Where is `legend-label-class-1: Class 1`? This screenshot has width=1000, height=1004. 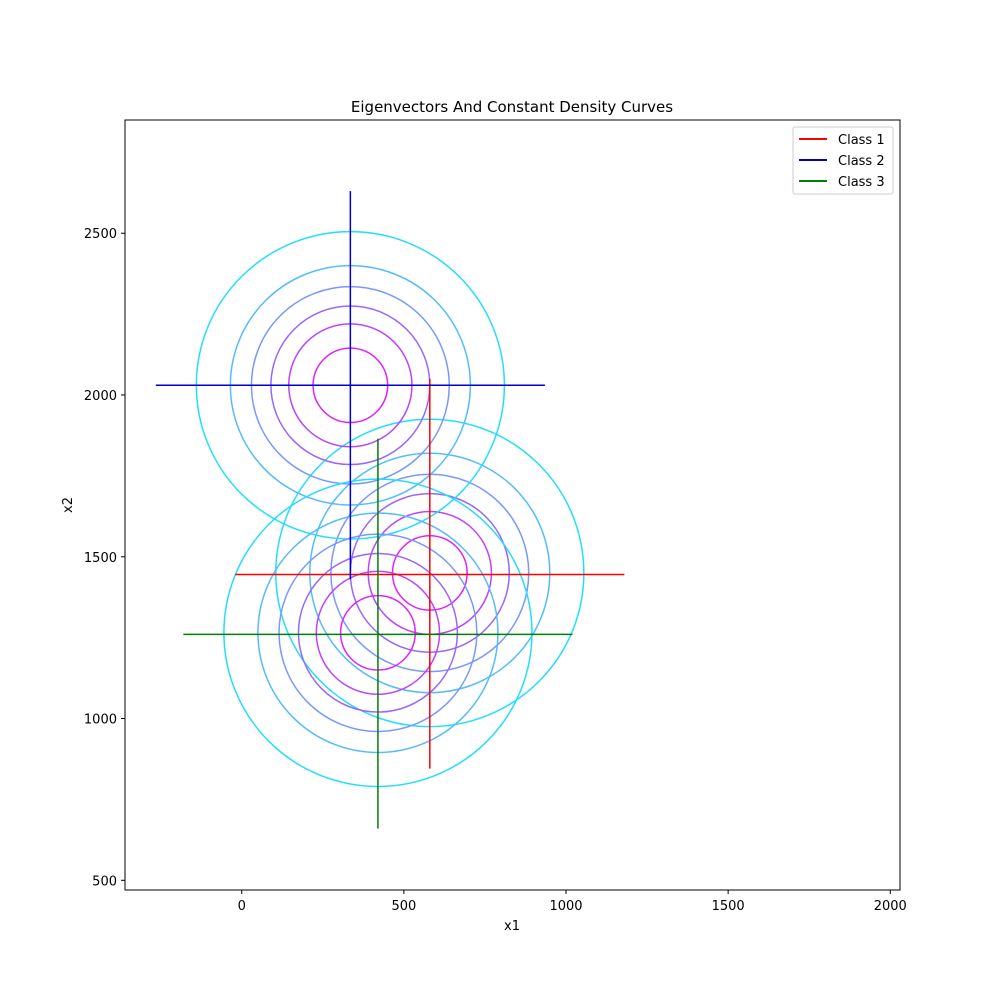
legend-label-class-1: Class 1 is located at coordinates (861, 140).